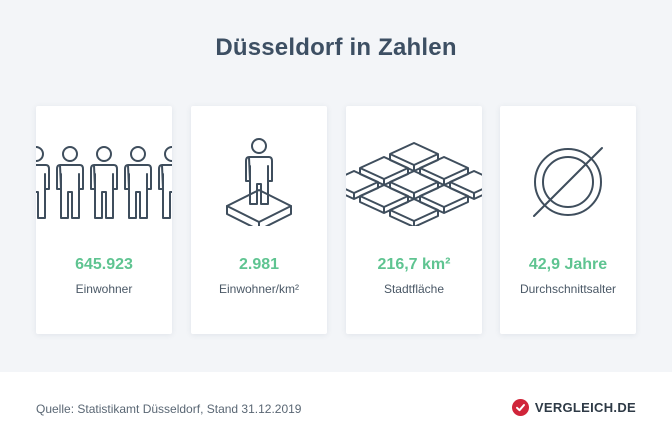 Image resolution: width=672 pixels, height=448 pixels. Describe the element at coordinates (568, 264) in the screenshot. I see `stat-value: 42,9 Jahre` at that location.